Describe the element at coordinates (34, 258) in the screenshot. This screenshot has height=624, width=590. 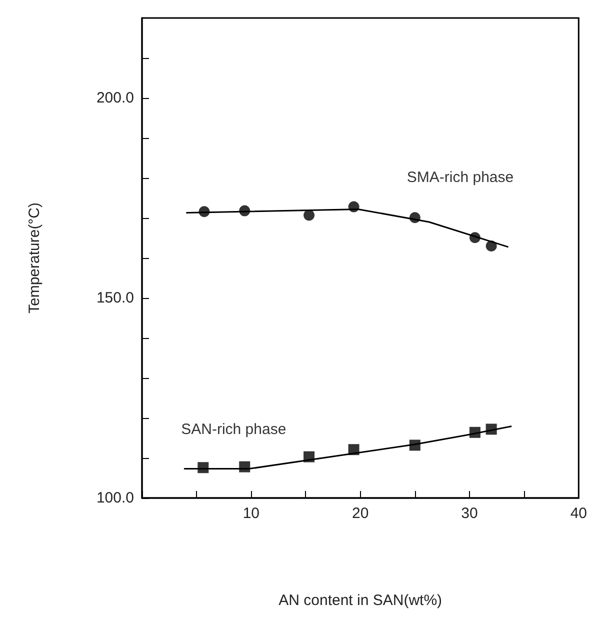
I see `y-axis-title: Temperature(°C)` at that location.